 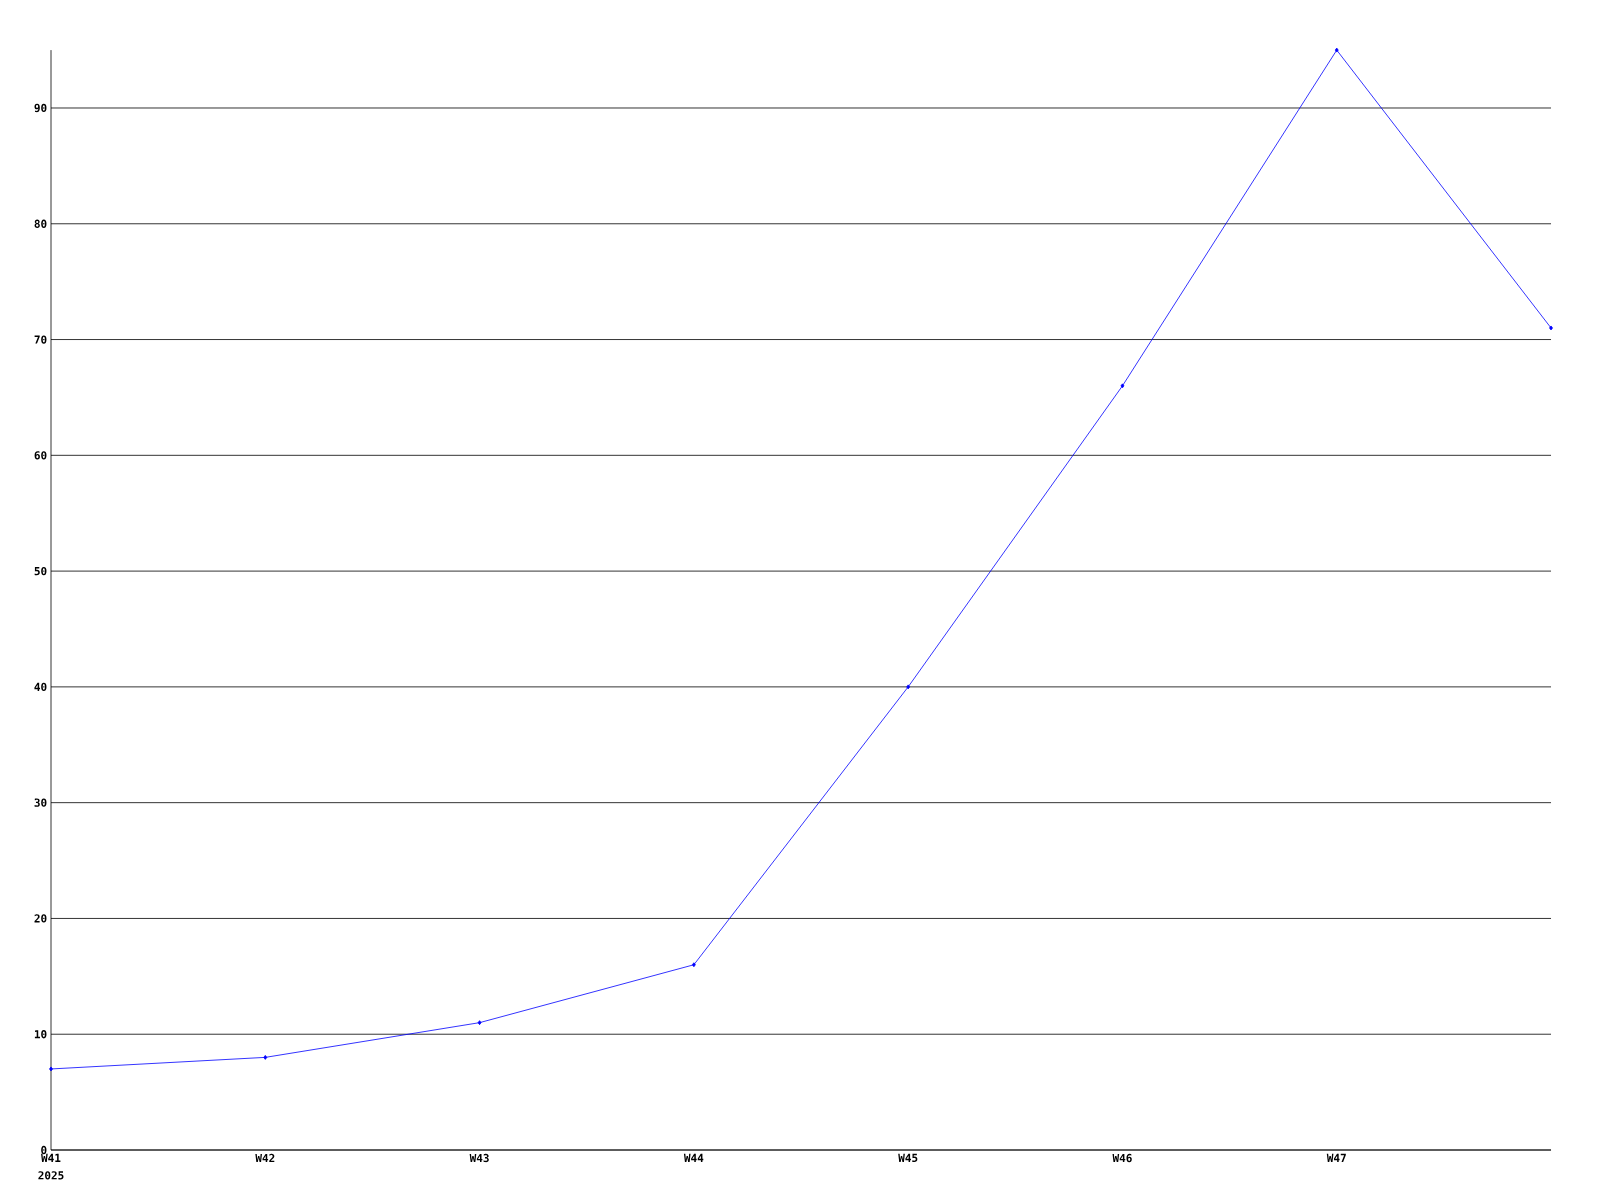 What do you see at coordinates (40, 687) in the screenshot?
I see `y-tick-label: 40` at bounding box center [40, 687].